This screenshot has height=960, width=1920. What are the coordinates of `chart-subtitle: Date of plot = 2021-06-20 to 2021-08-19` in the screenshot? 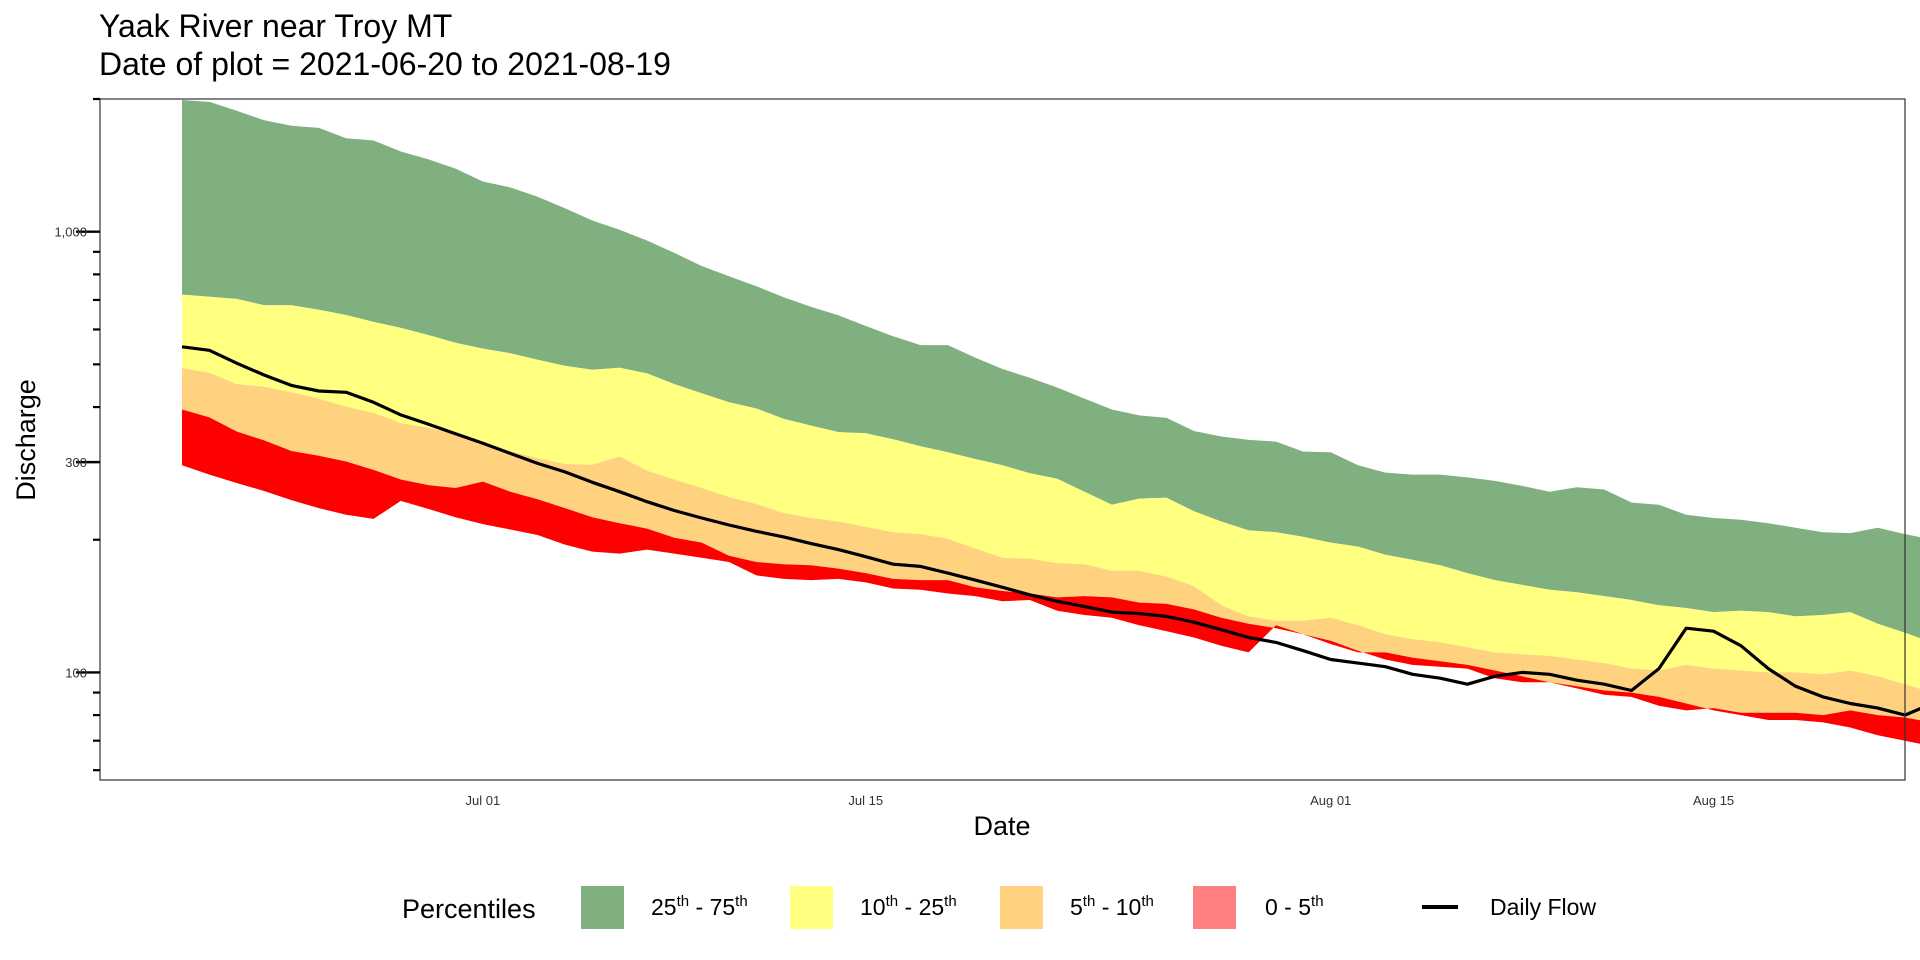 It's located at (385, 64).